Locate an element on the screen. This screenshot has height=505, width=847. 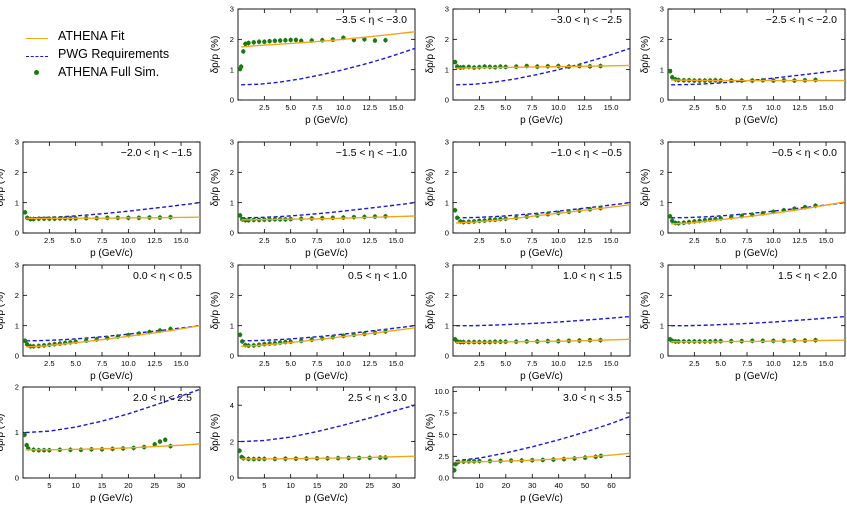
x-tick-label: 10 is located at coordinates (75, 485).